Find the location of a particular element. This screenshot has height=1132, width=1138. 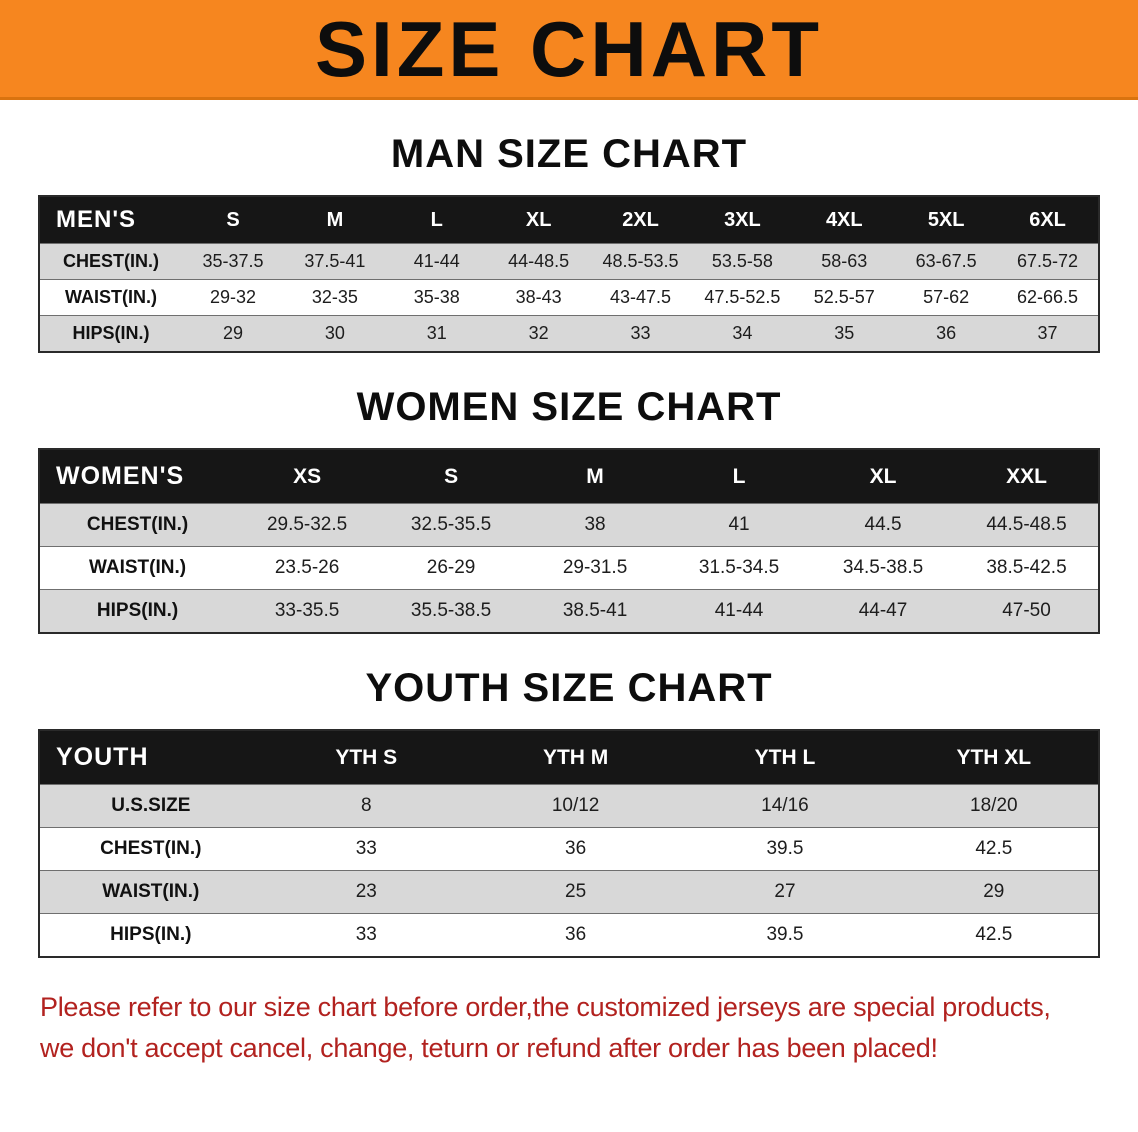

table-row: CHEST(IN.) 33 36 39.5 42.5 is located at coordinates (569, 849).